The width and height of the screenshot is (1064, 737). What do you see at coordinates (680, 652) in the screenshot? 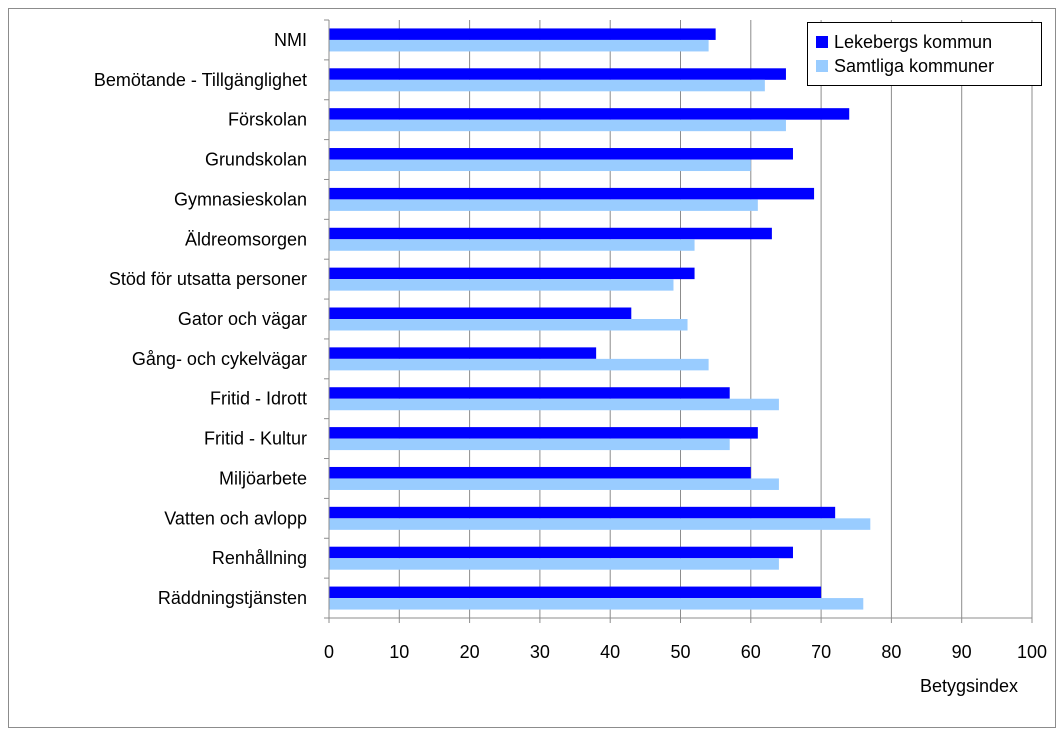
I see `x-tick-label: 50` at bounding box center [680, 652].